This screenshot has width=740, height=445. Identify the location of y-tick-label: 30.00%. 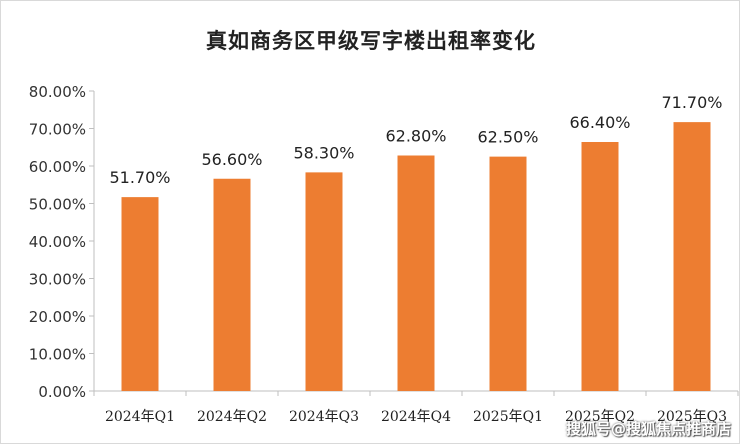
(57, 280).